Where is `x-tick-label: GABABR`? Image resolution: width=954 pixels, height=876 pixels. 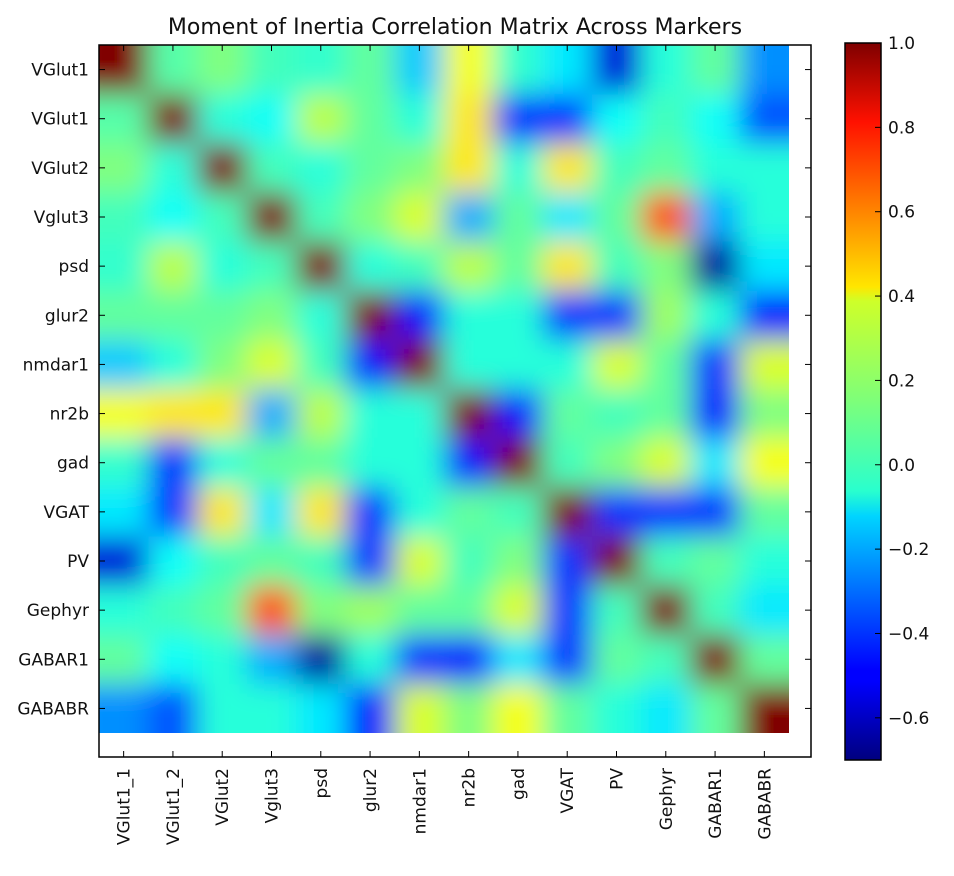 x-tick-label: GABABR is located at coordinates (765, 804).